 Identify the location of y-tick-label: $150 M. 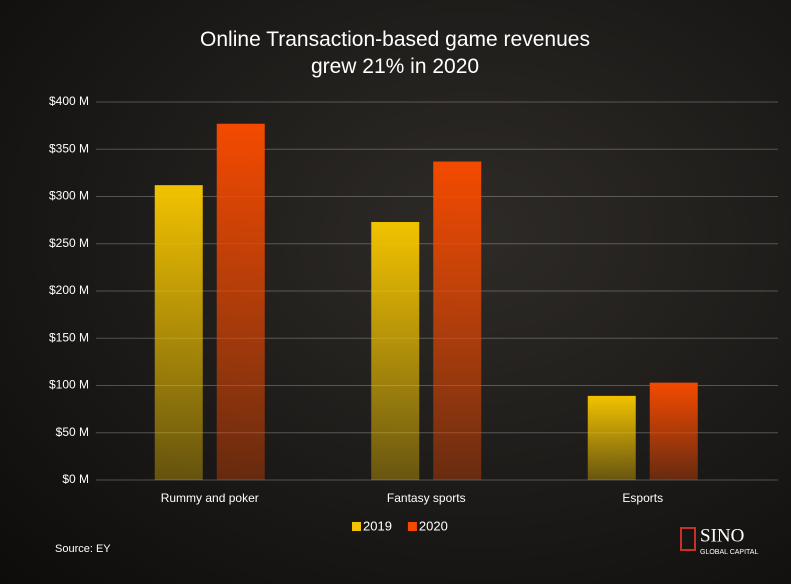
(69, 337).